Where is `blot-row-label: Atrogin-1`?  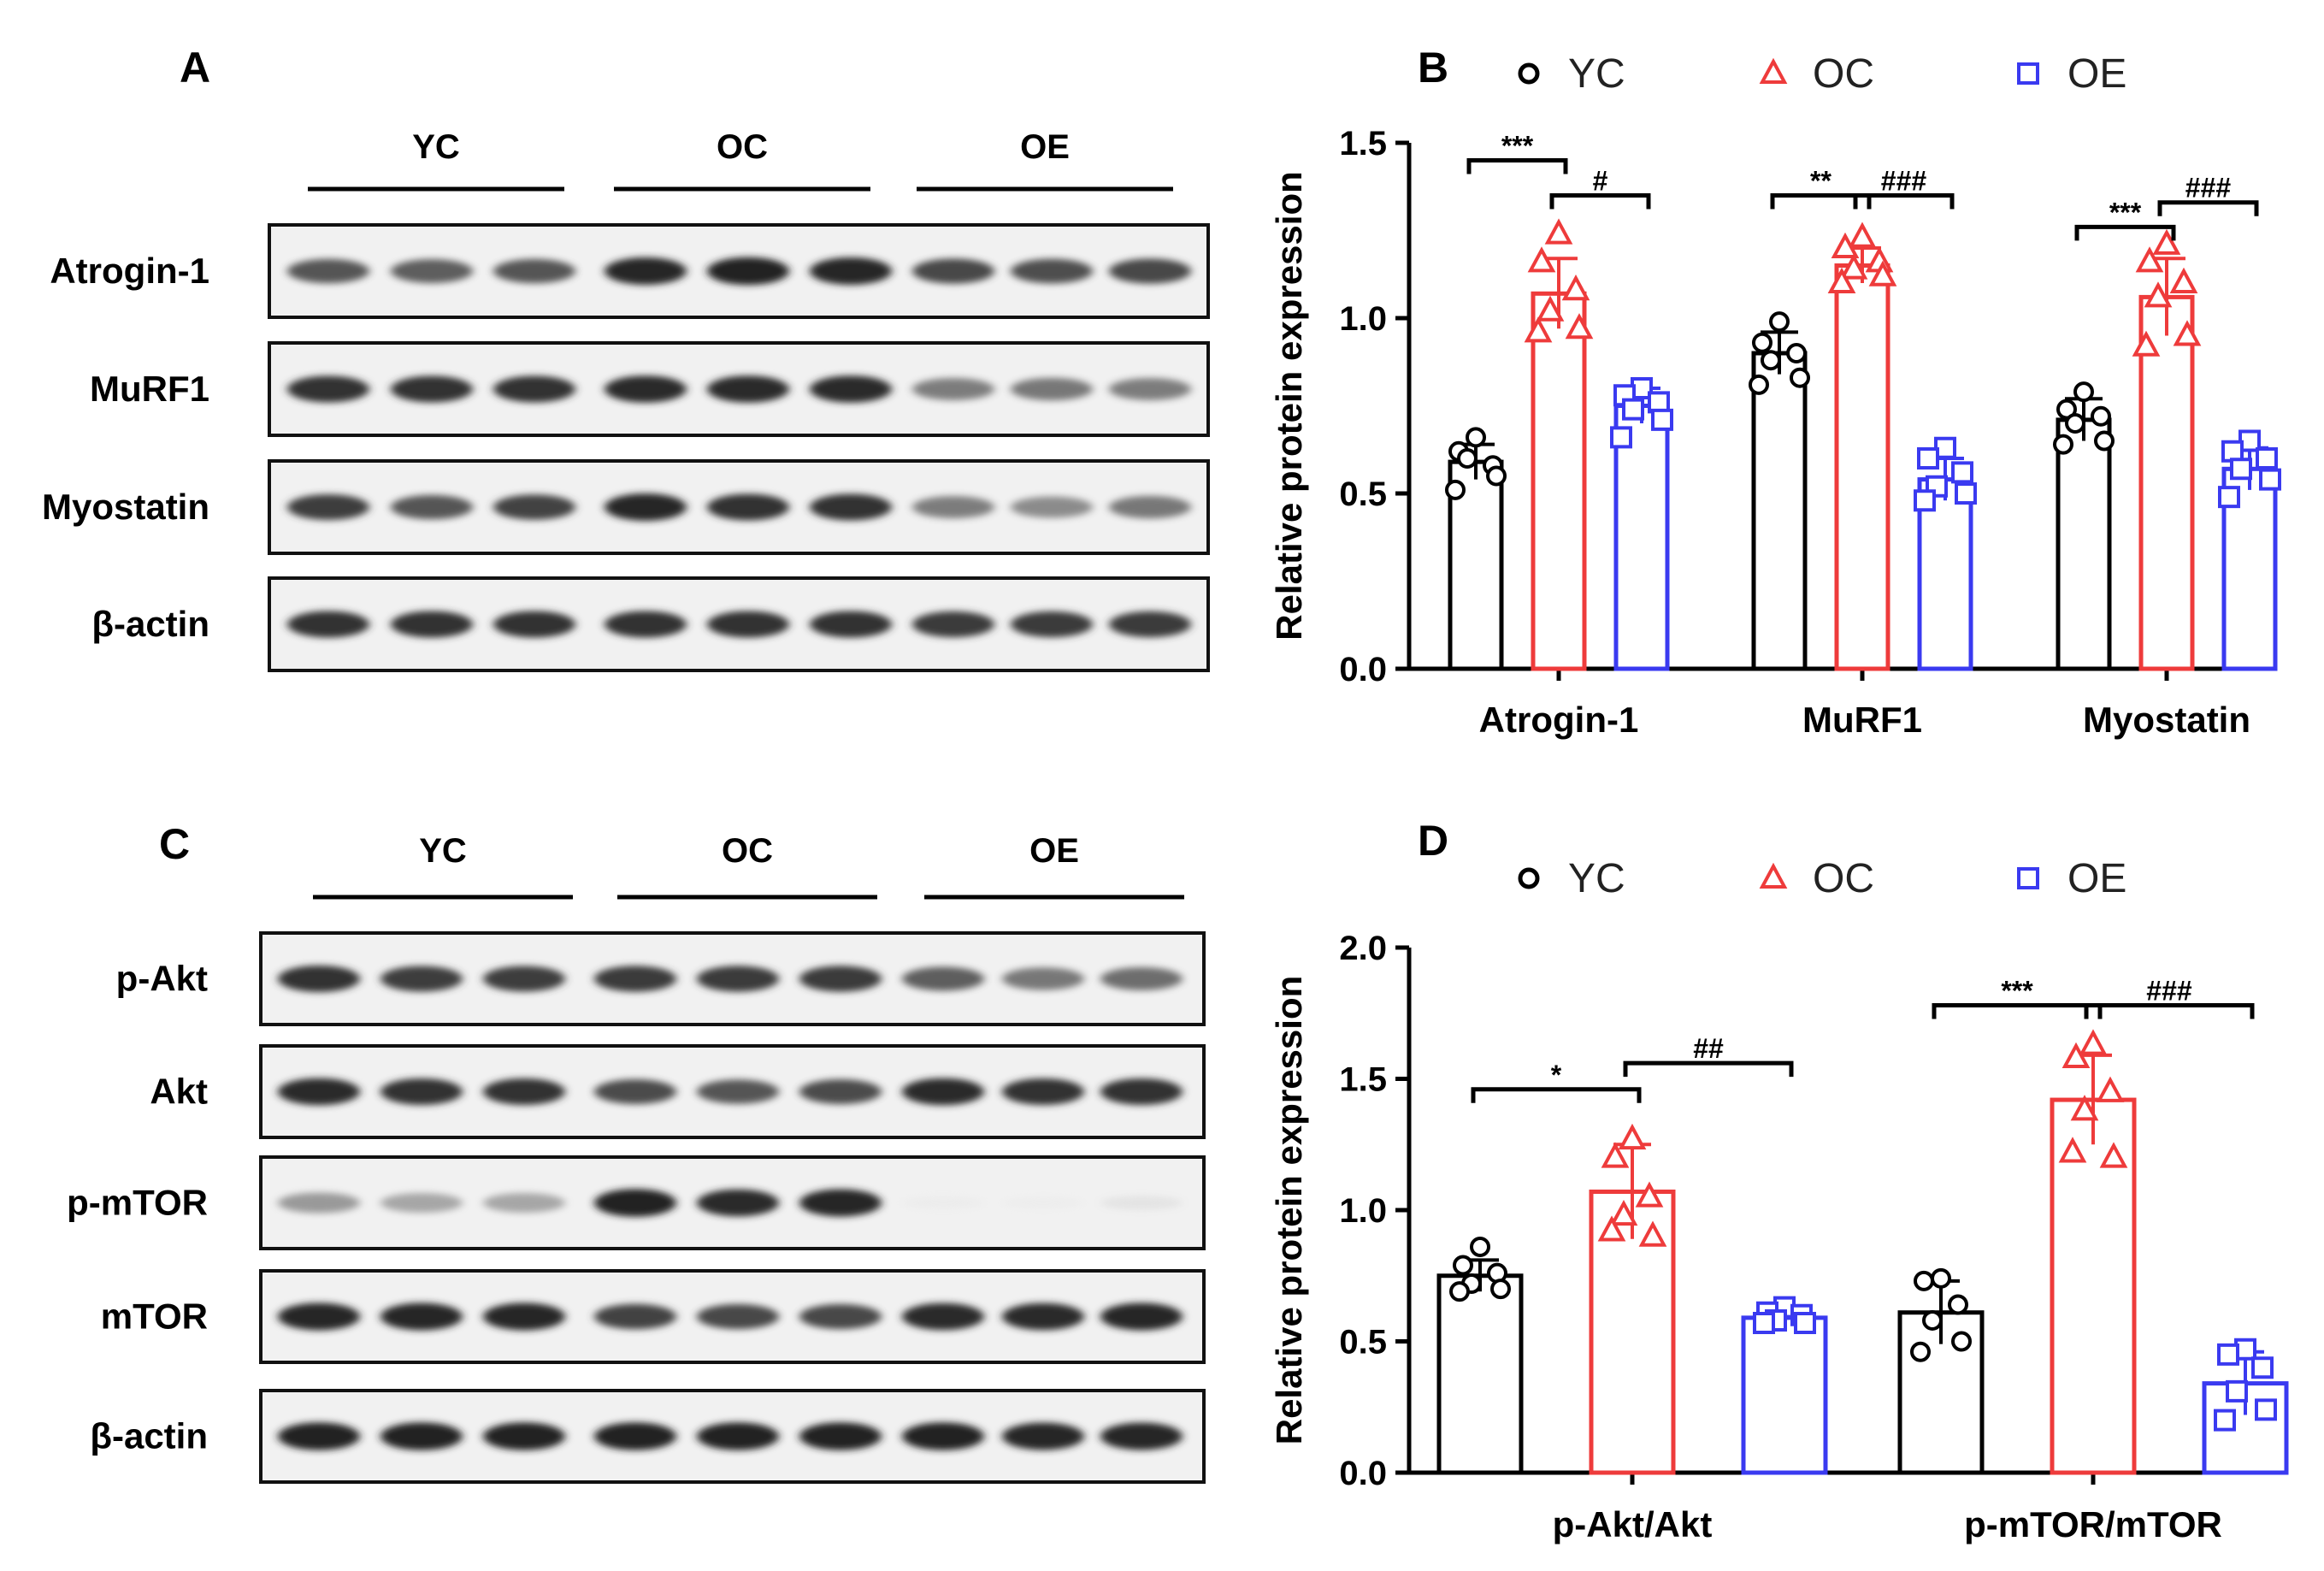
blot-row-label: Atrogin-1 is located at coordinates (129, 271).